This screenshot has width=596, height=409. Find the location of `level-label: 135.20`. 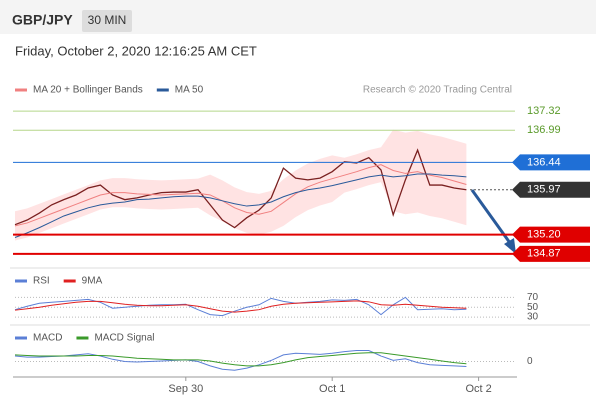

level-label: 135.20 is located at coordinates (544, 235).